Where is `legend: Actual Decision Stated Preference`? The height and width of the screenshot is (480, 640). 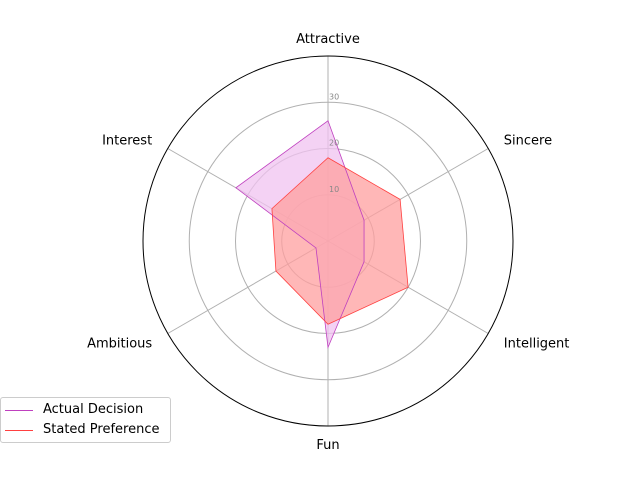 legend: Actual Decision Stated Preference is located at coordinates (85, 420).